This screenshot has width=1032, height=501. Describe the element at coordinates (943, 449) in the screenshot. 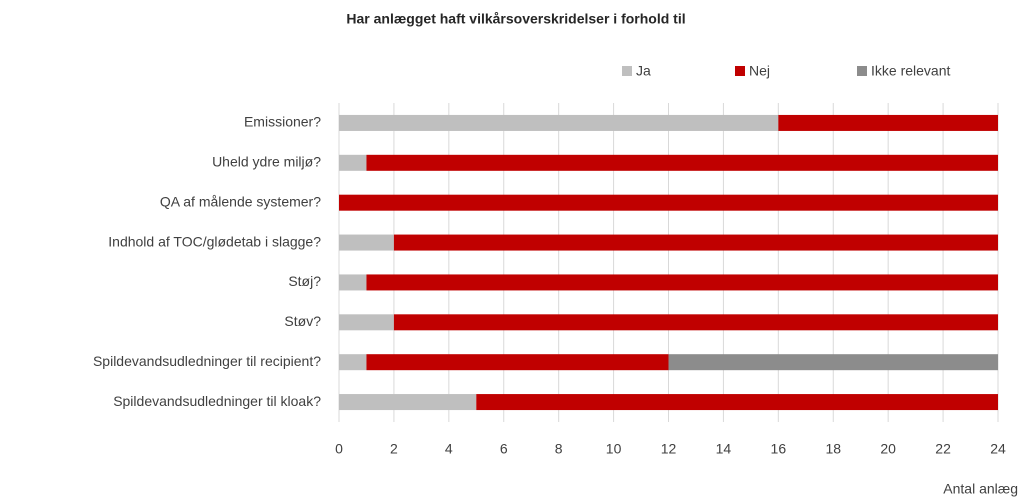

I see `x-tick-label: 22` at that location.